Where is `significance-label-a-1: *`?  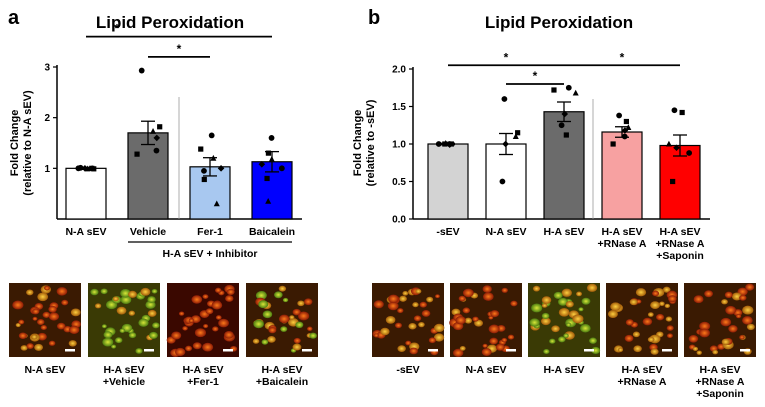
significance-label-a-1: * is located at coordinates (210, 29).